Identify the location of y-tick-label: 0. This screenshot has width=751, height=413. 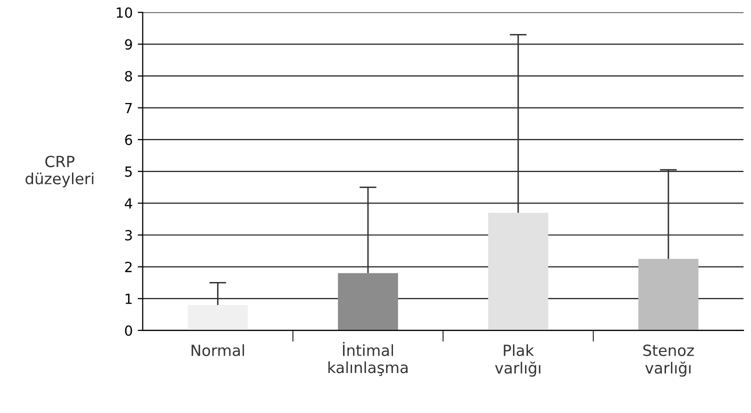
(128, 330).